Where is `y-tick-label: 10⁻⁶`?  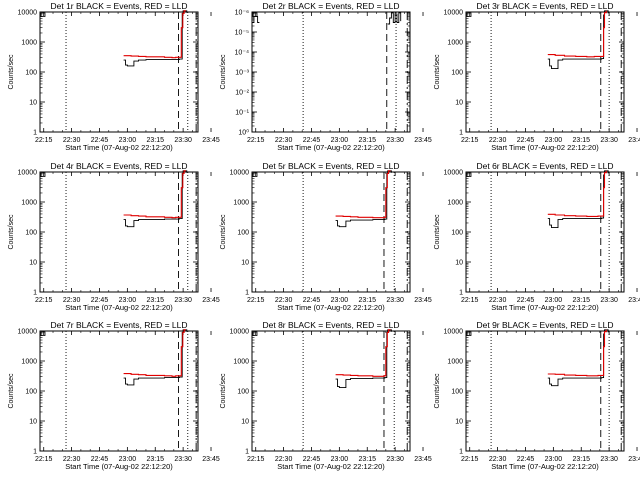
y-tick-label: 10⁻⁶ is located at coordinates (242, 13).